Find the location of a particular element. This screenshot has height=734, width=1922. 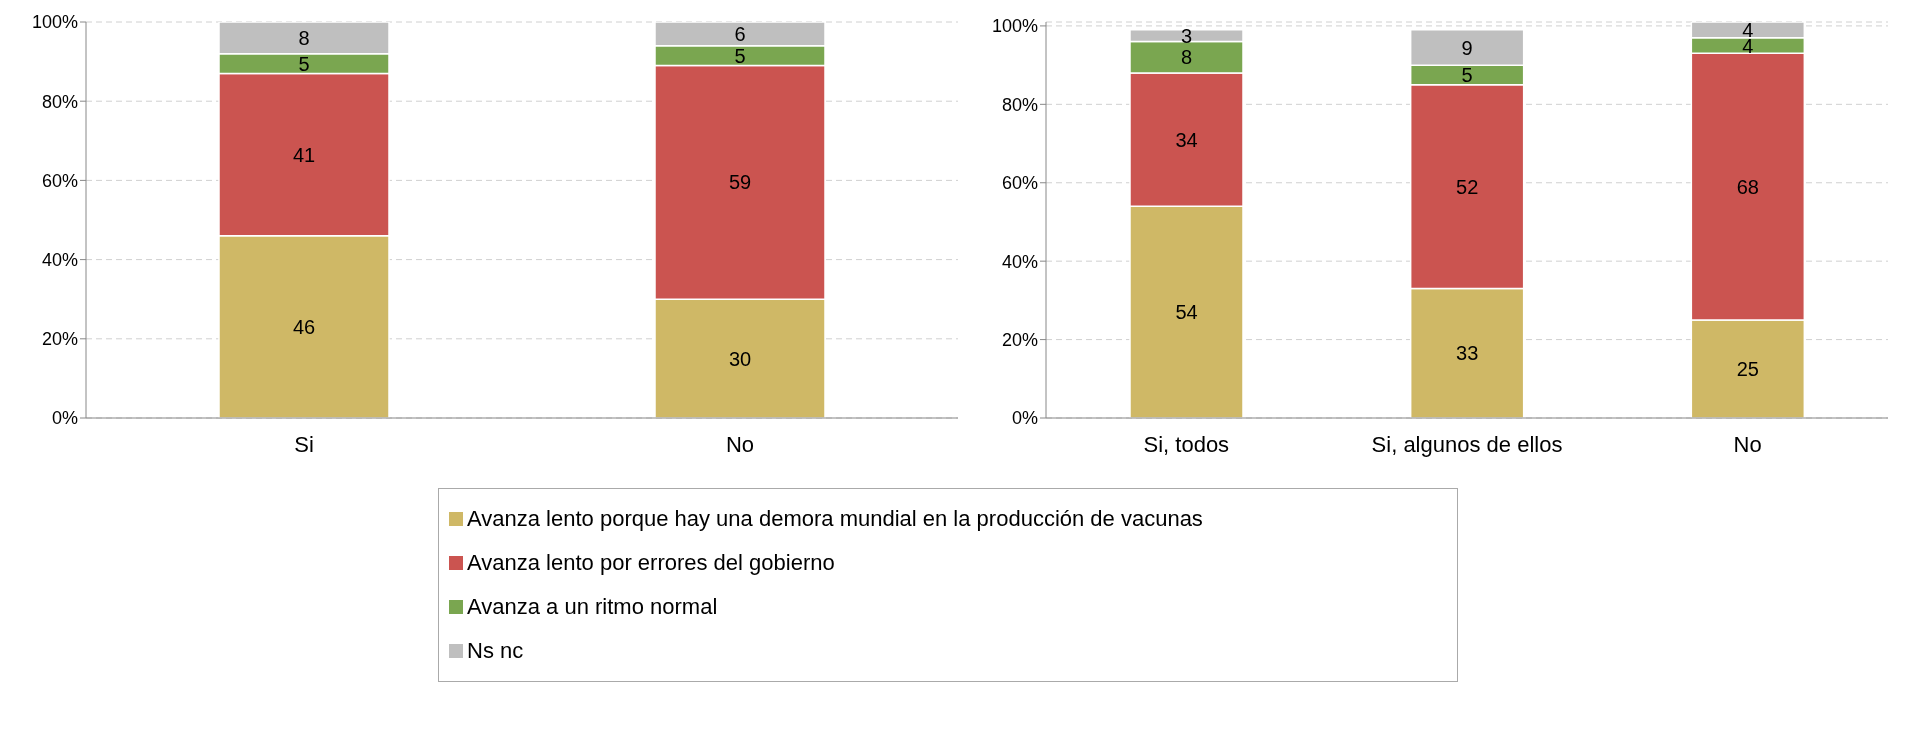

x-tick-label: Si, todos is located at coordinates (1186, 444).